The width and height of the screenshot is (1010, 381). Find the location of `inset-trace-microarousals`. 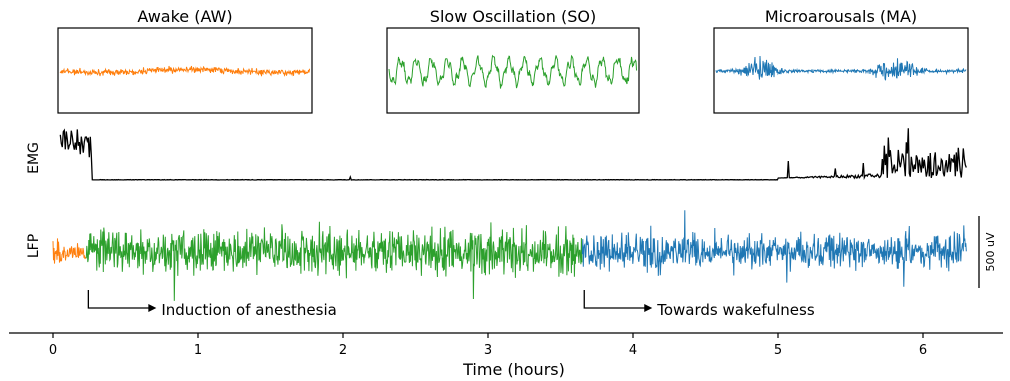

inset-trace-microarousals is located at coordinates (841, 68).